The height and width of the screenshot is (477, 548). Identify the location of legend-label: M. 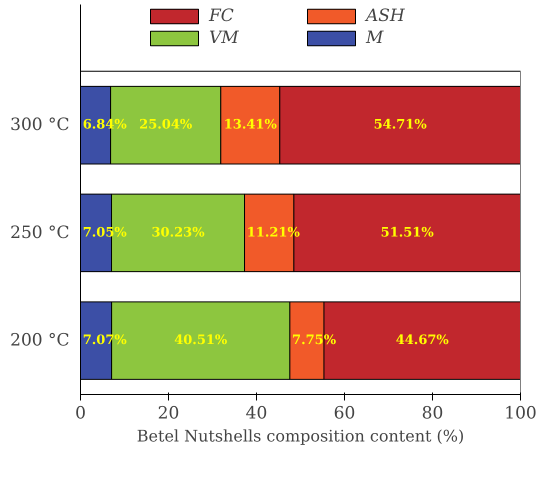
(375, 38).